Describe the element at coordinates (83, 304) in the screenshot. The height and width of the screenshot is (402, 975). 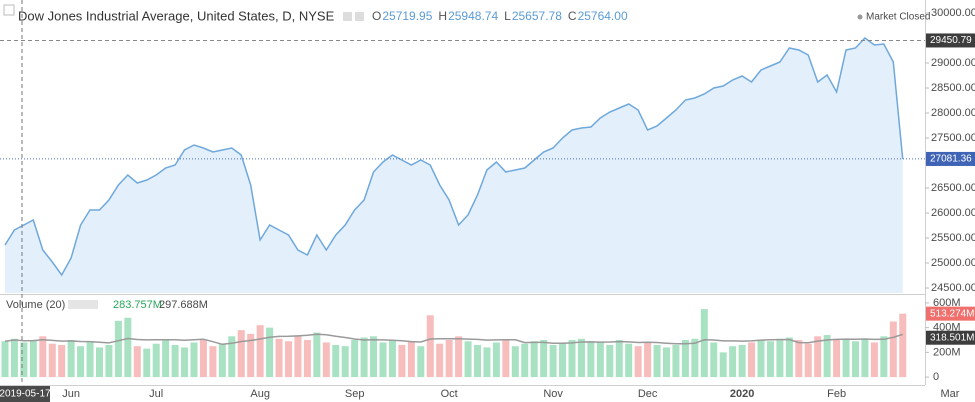
I see `volume-icons` at that location.